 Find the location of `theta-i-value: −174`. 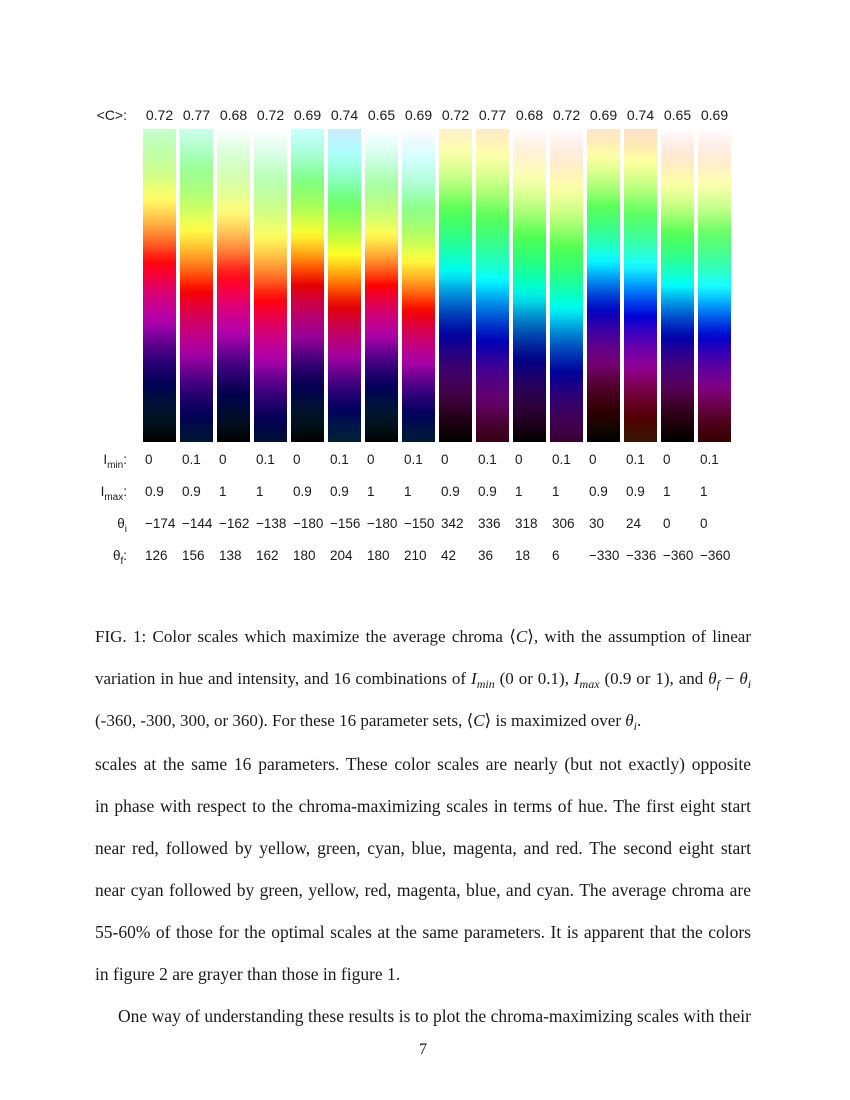

theta-i-value: −174 is located at coordinates (160, 523).